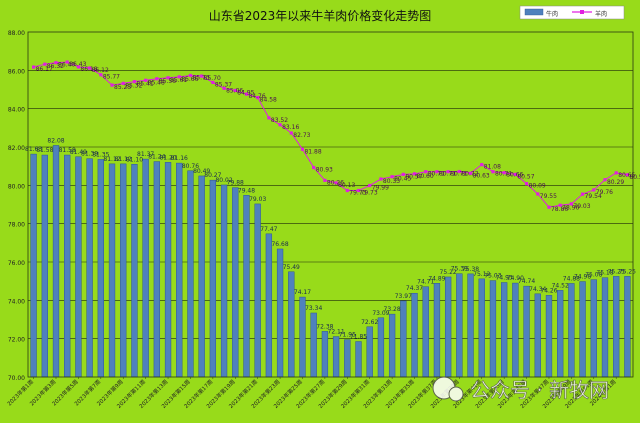 Image resolution: width=640 pixels, height=427 pixels. I want to click on line-value-label: 85.56, so click(167, 81).